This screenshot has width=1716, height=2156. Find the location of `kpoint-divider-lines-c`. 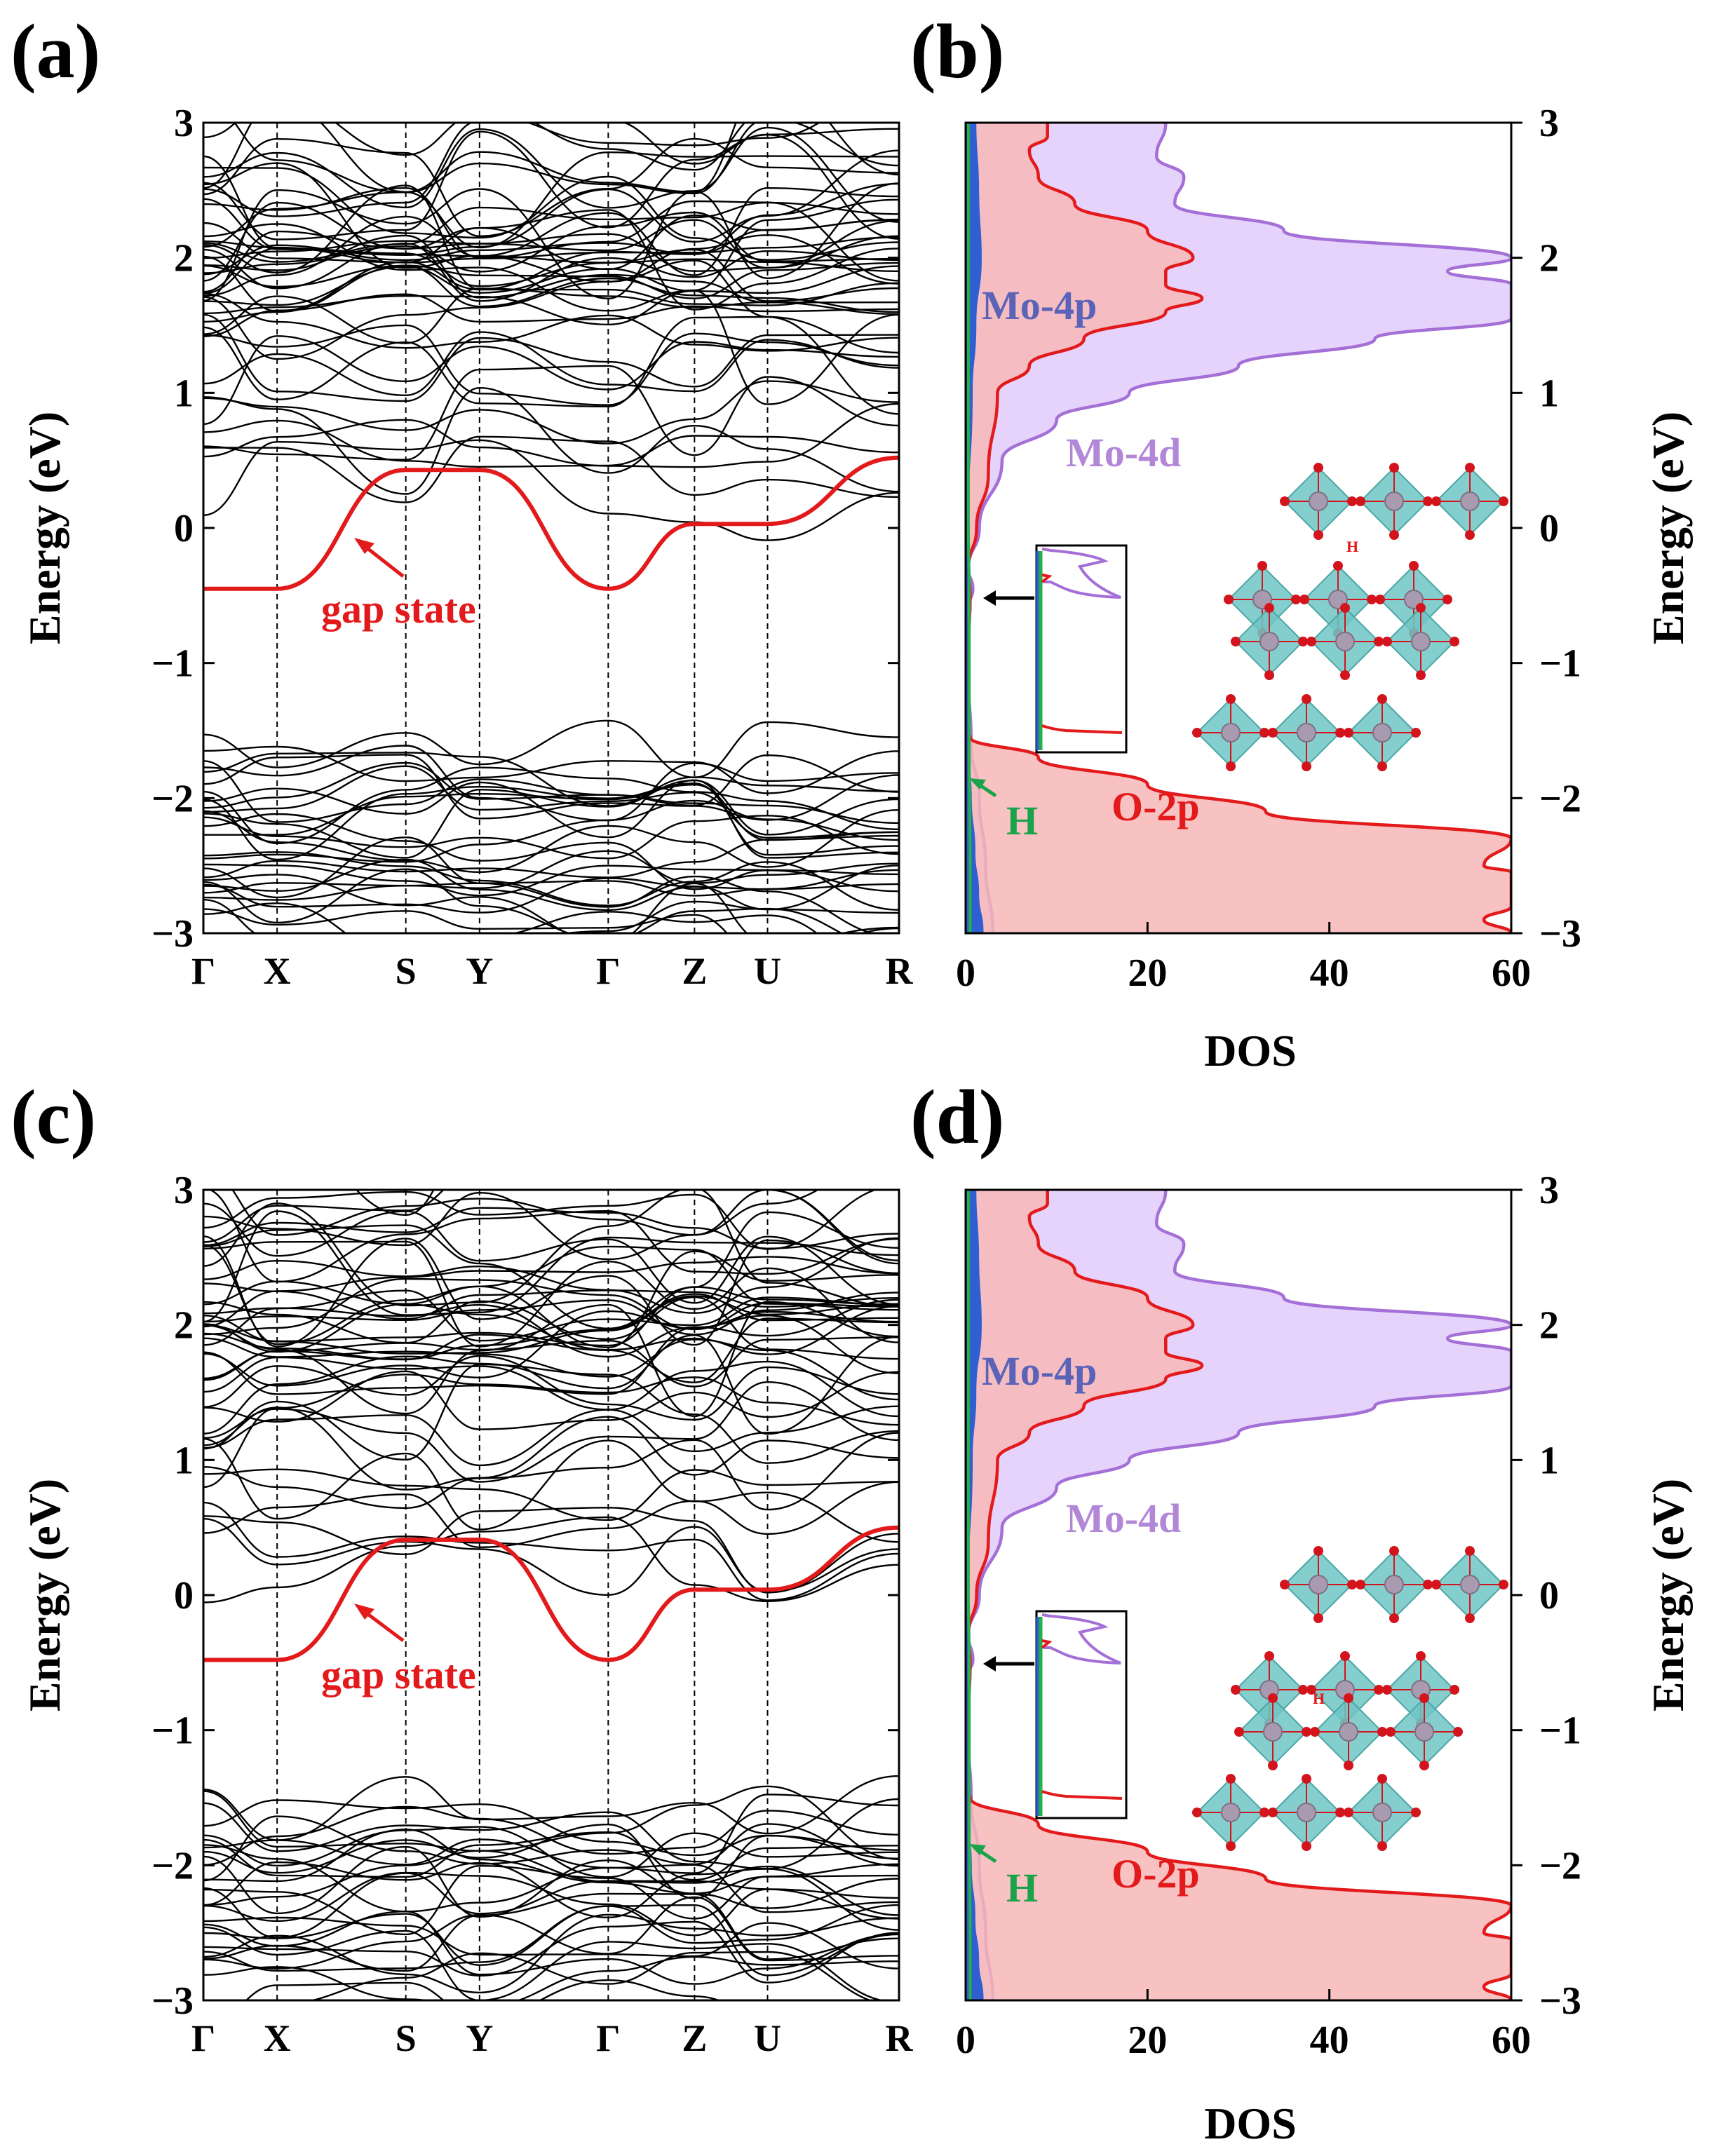

kpoint-divider-lines-c is located at coordinates (522, 1595).